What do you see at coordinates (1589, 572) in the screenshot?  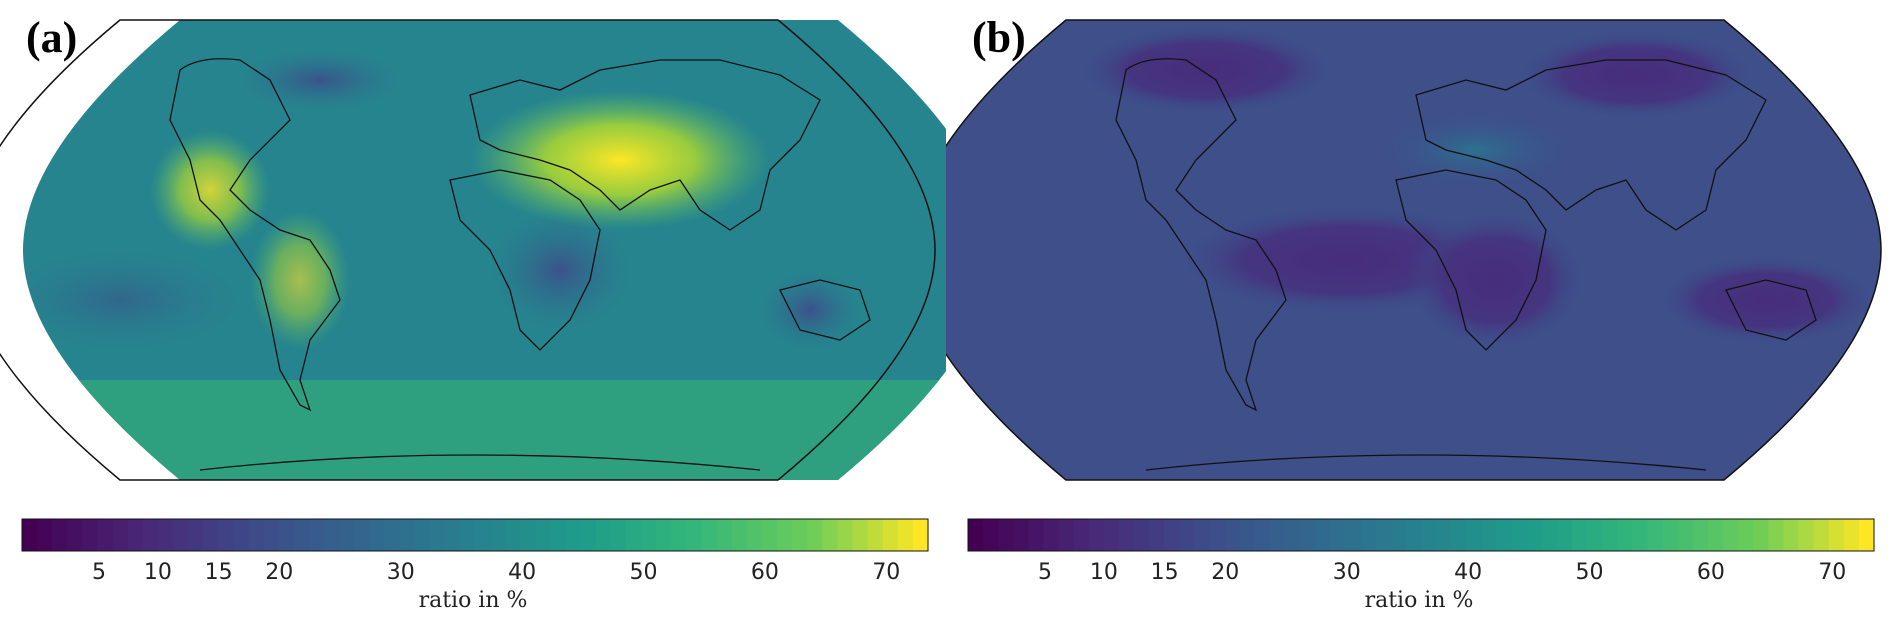 I see `colorbar-tick-label: 50` at bounding box center [1589, 572].